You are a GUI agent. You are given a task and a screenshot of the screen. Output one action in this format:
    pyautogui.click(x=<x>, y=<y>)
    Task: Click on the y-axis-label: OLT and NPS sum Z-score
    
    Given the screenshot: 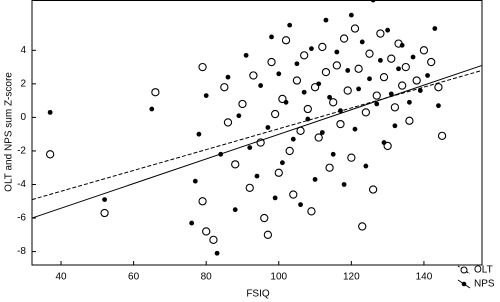 What is the action you would take?
    pyautogui.click(x=9, y=132)
    